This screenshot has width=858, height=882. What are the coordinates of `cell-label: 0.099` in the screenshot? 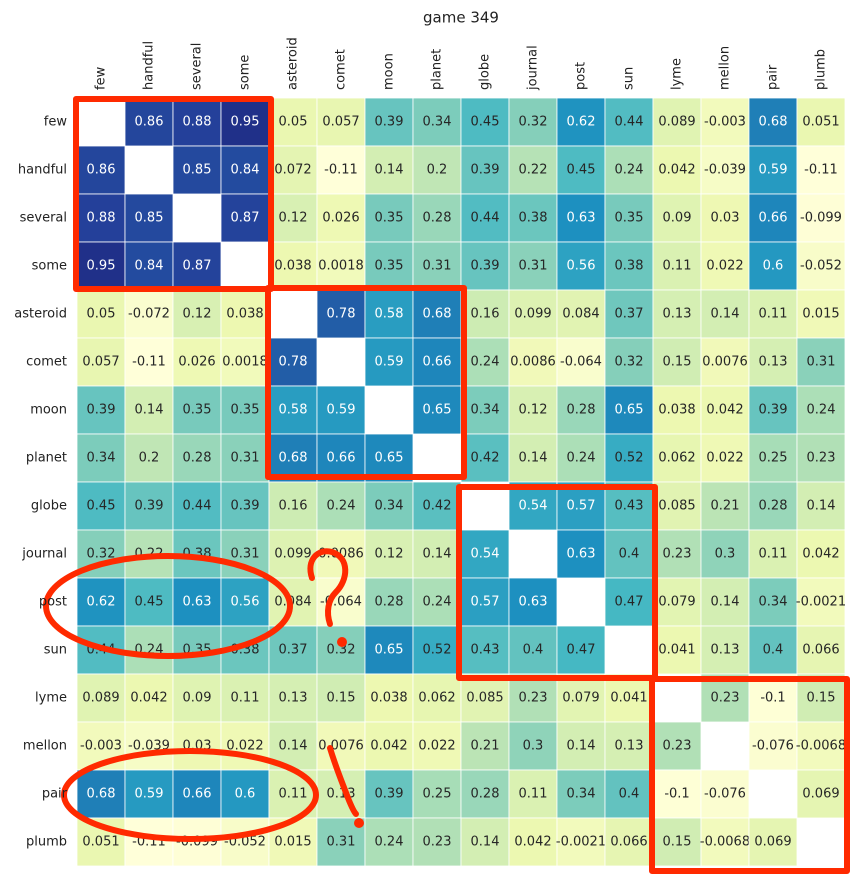 It's located at (292, 554).